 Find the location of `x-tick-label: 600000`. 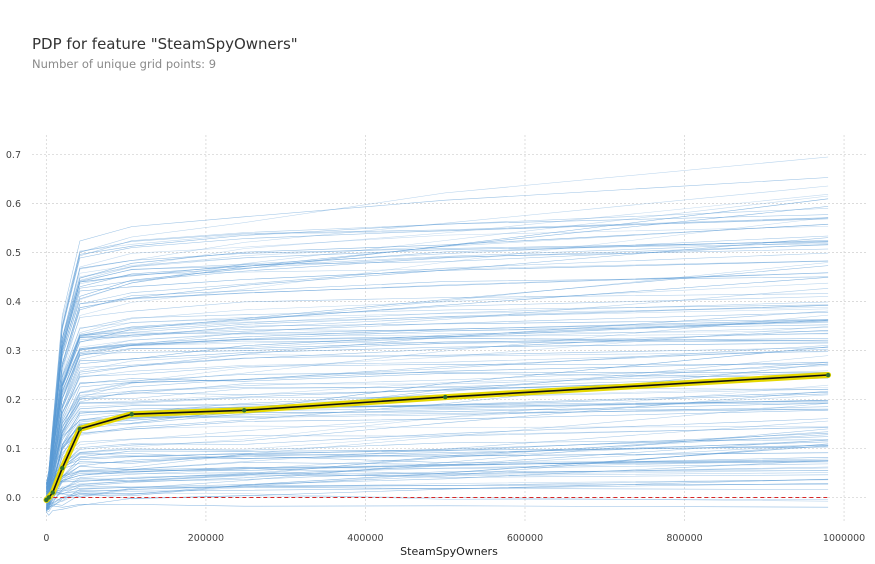

x-tick-label: 600000 is located at coordinates (525, 538).